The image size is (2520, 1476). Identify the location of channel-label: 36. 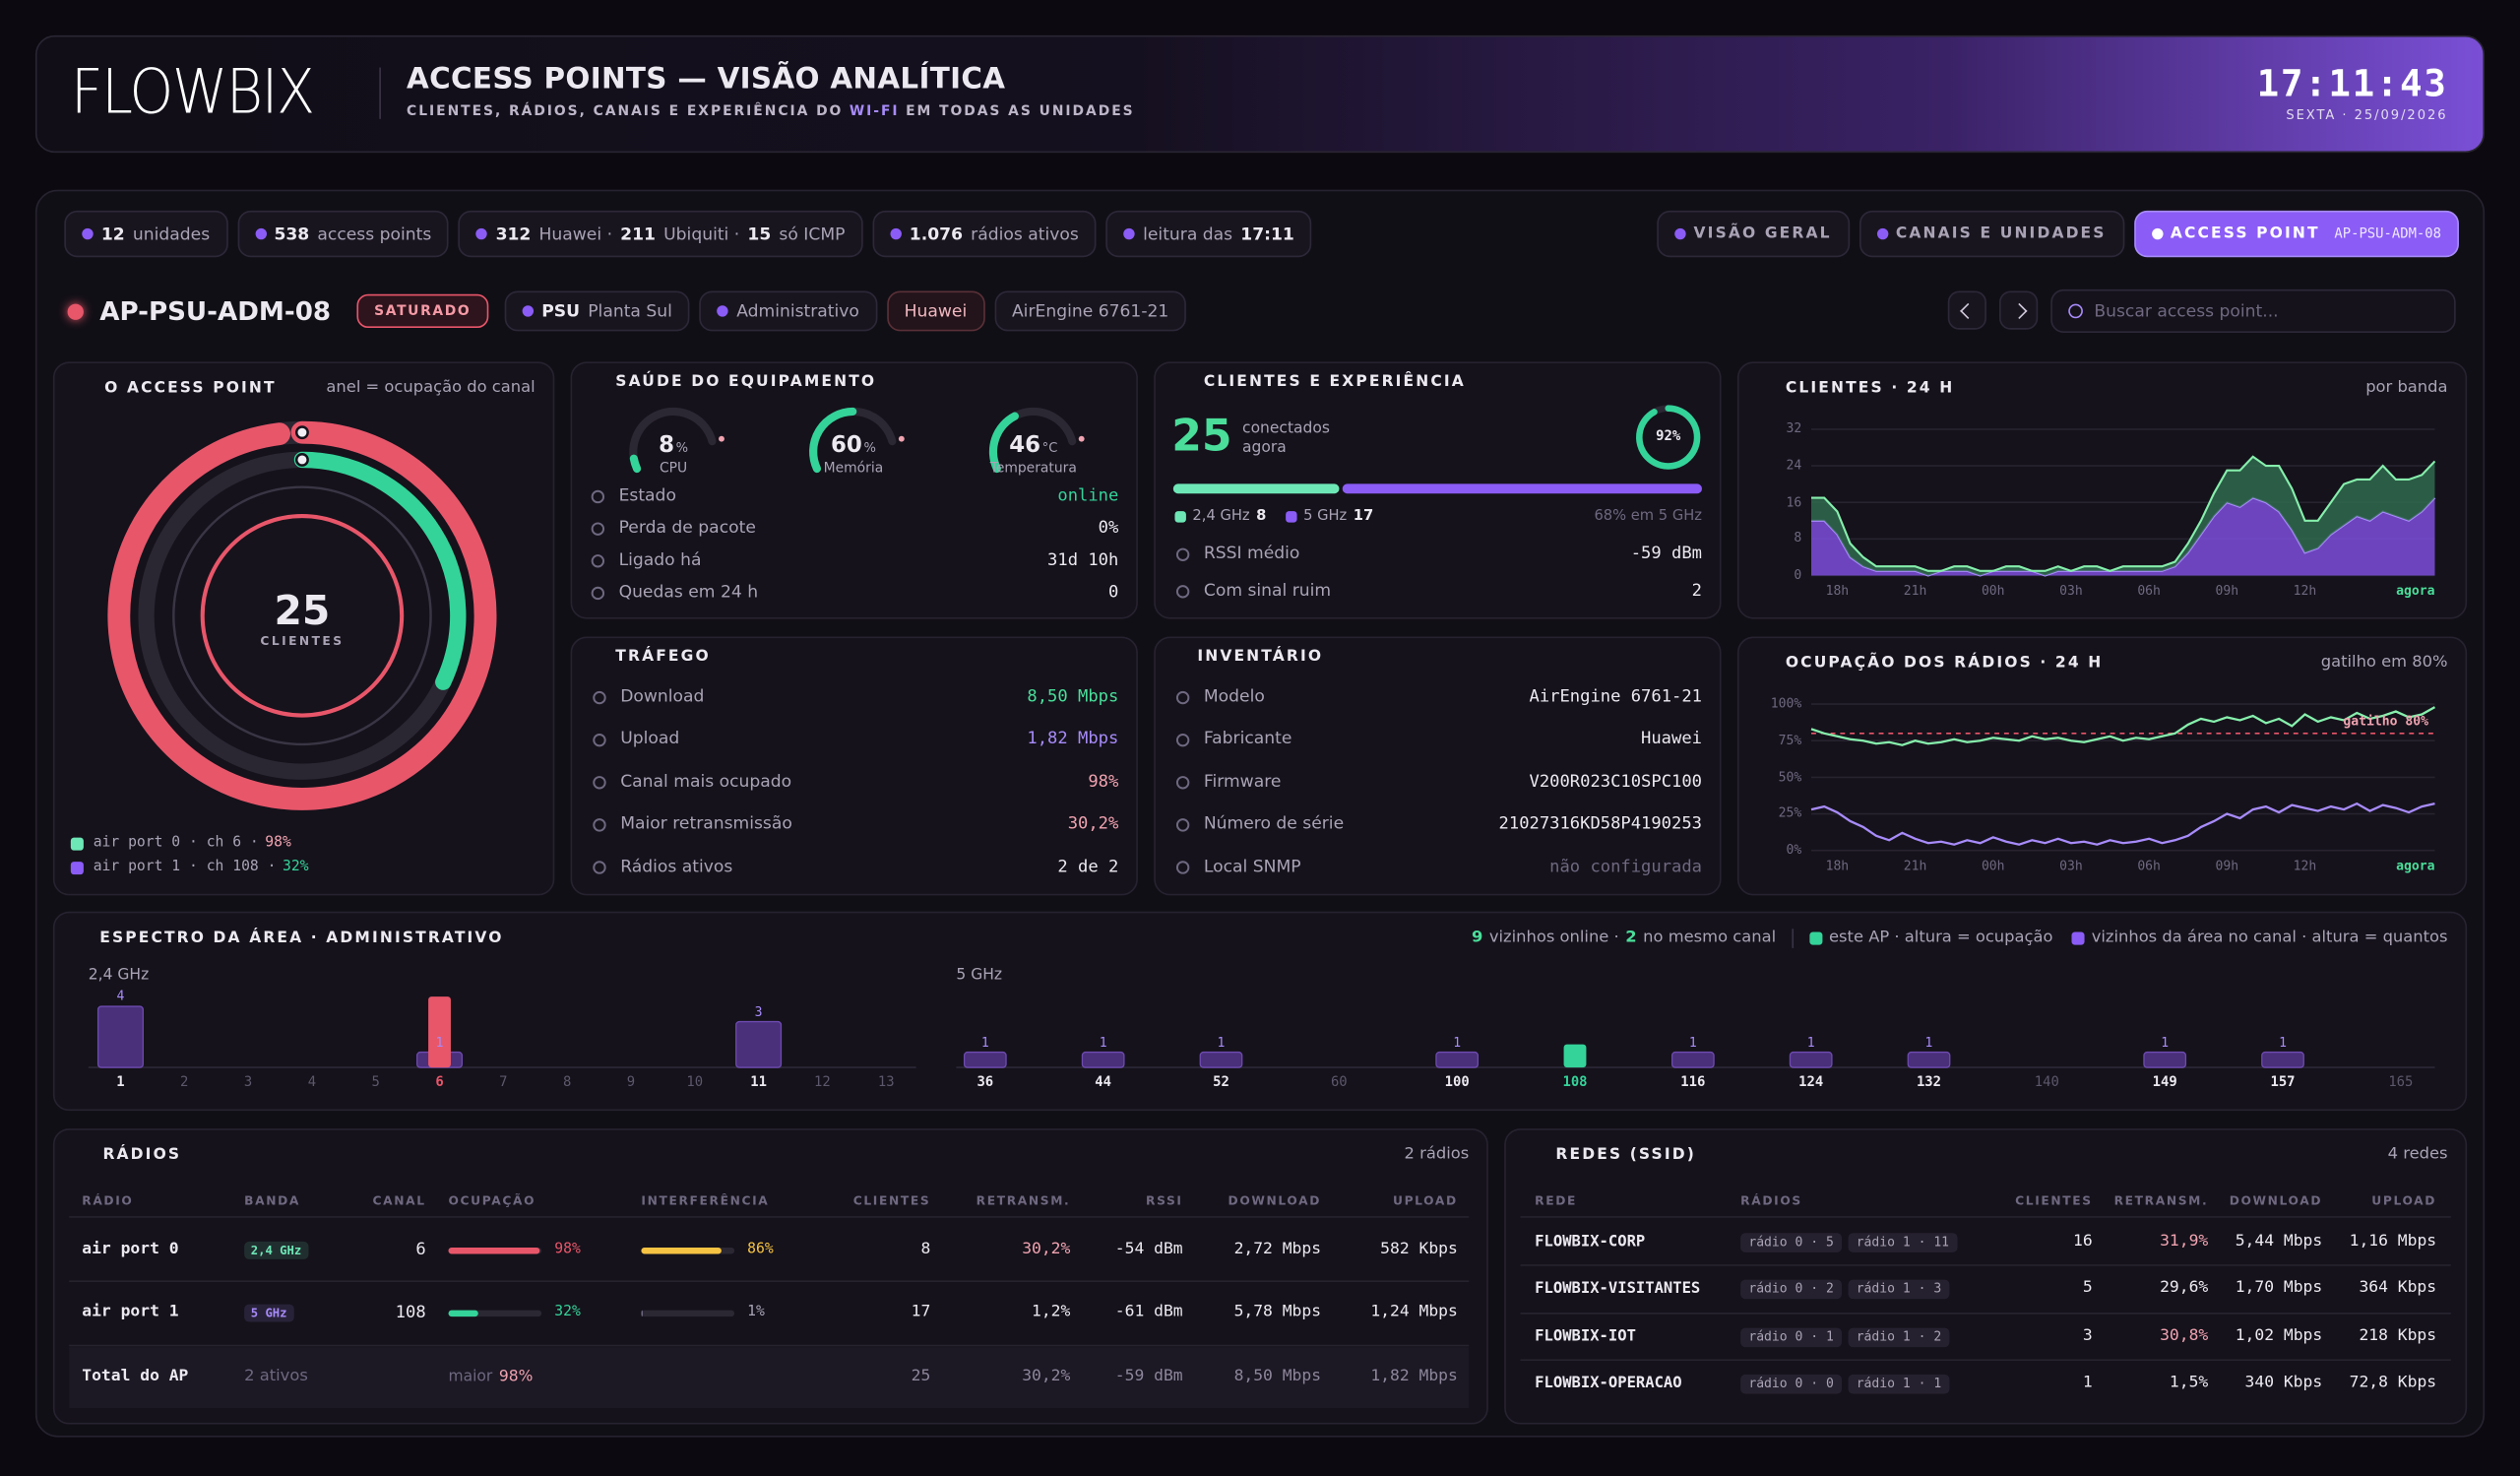
(985, 1083).